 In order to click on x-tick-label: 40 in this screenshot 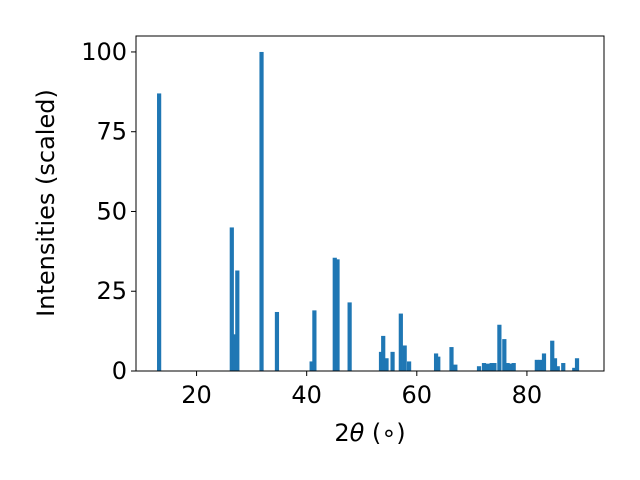, I will do `click(306, 395)`.